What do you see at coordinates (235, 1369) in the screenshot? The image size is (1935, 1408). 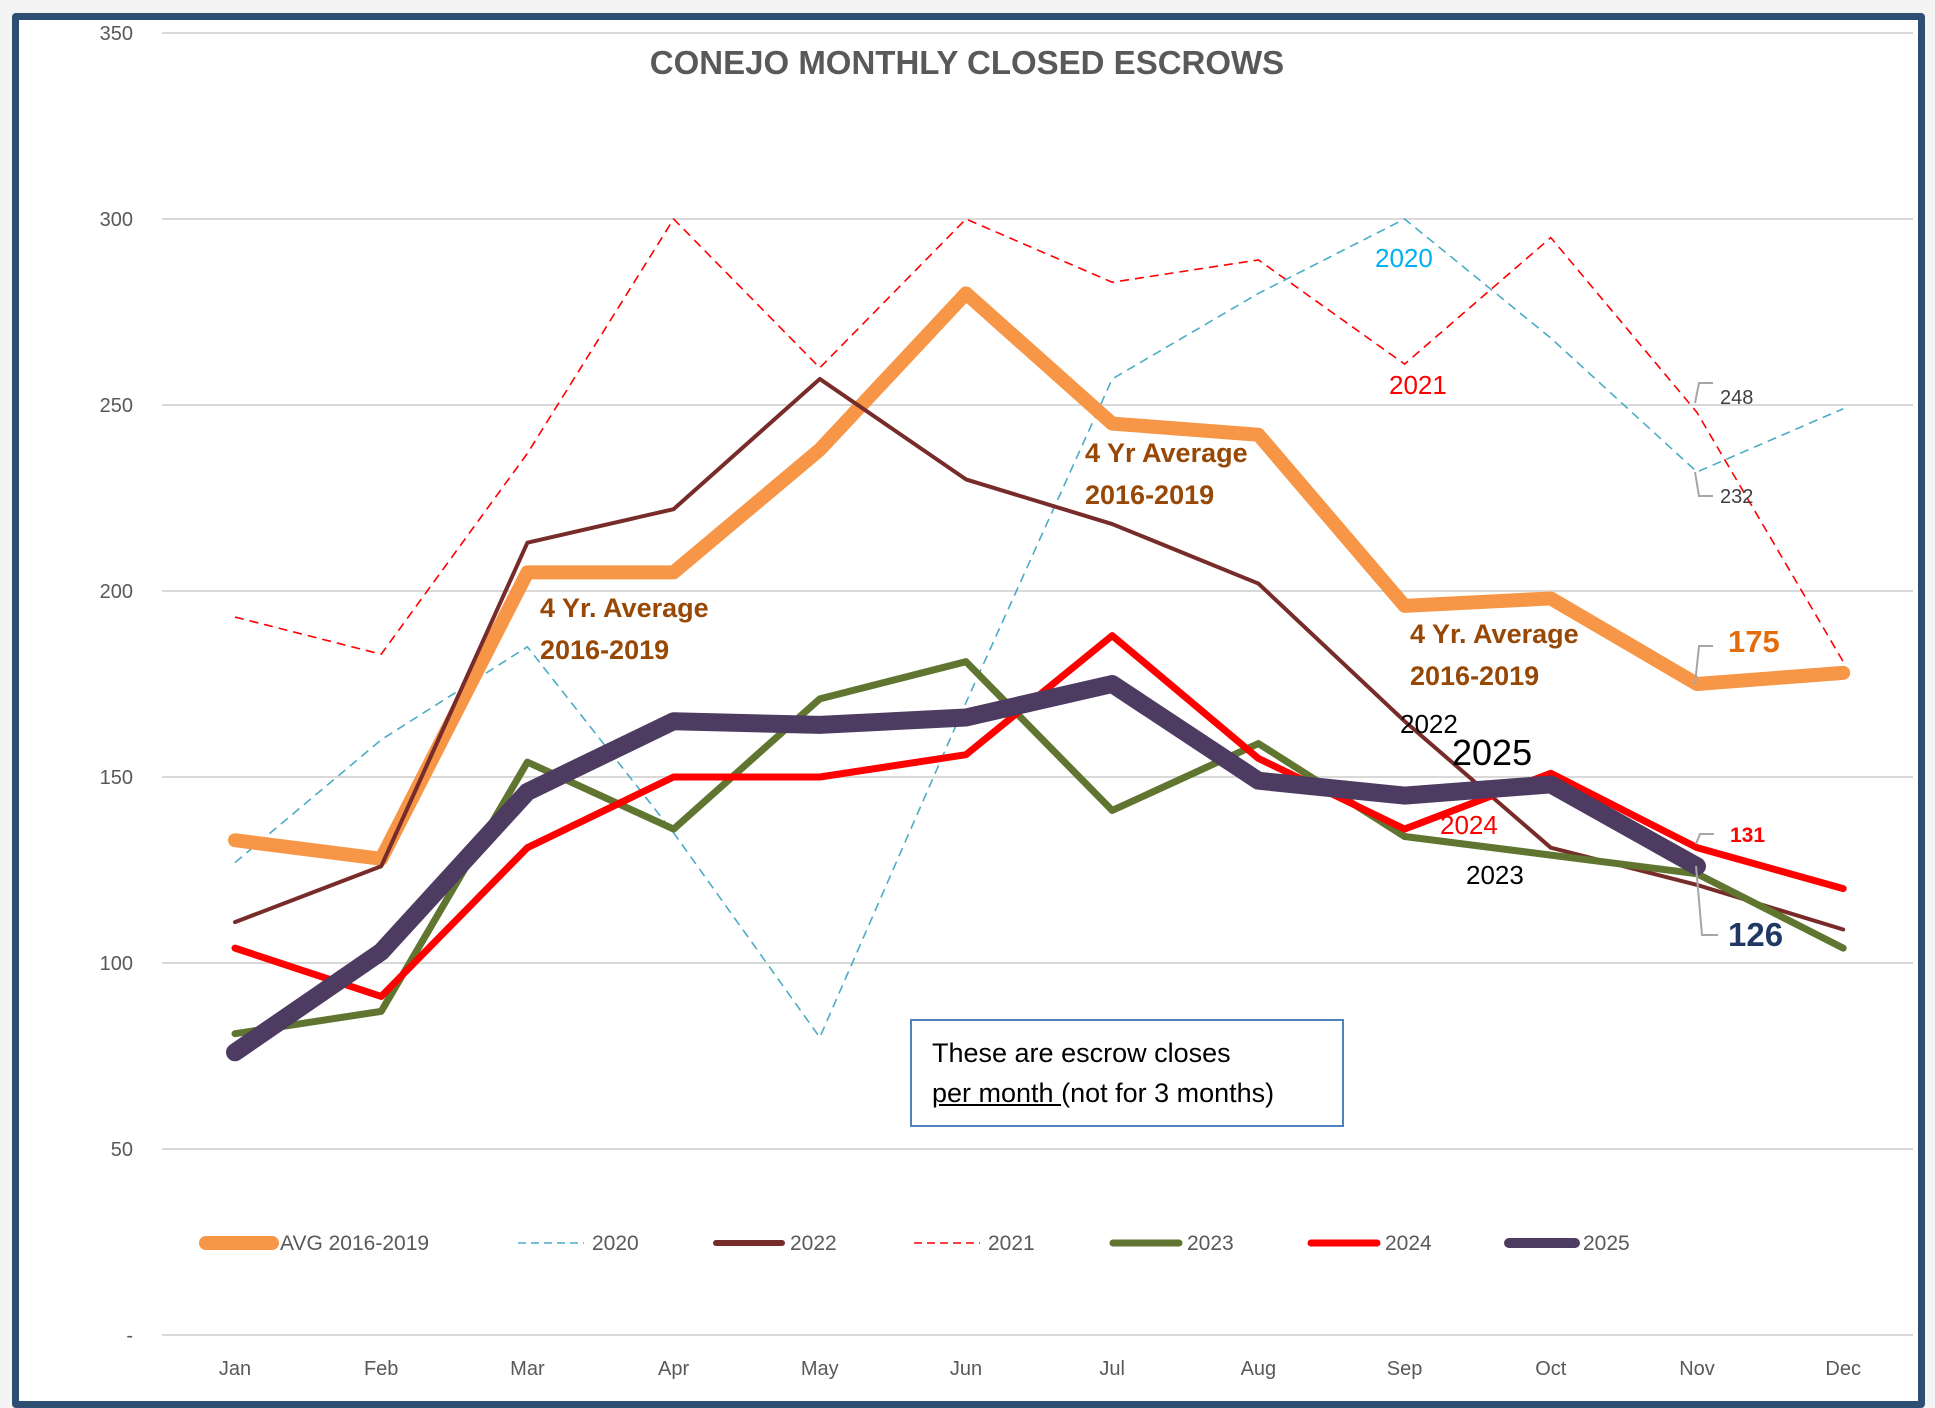 I see `x-tick-label: Jan` at bounding box center [235, 1369].